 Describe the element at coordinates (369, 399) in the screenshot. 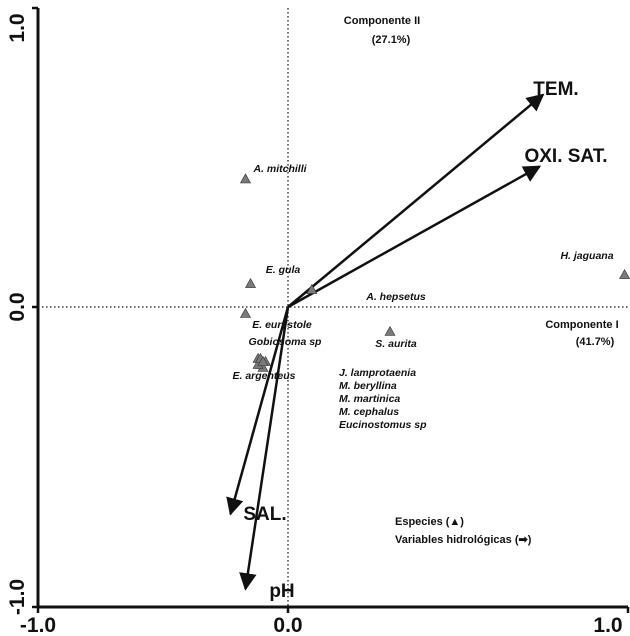

I see `species-label: M. martinica` at that location.